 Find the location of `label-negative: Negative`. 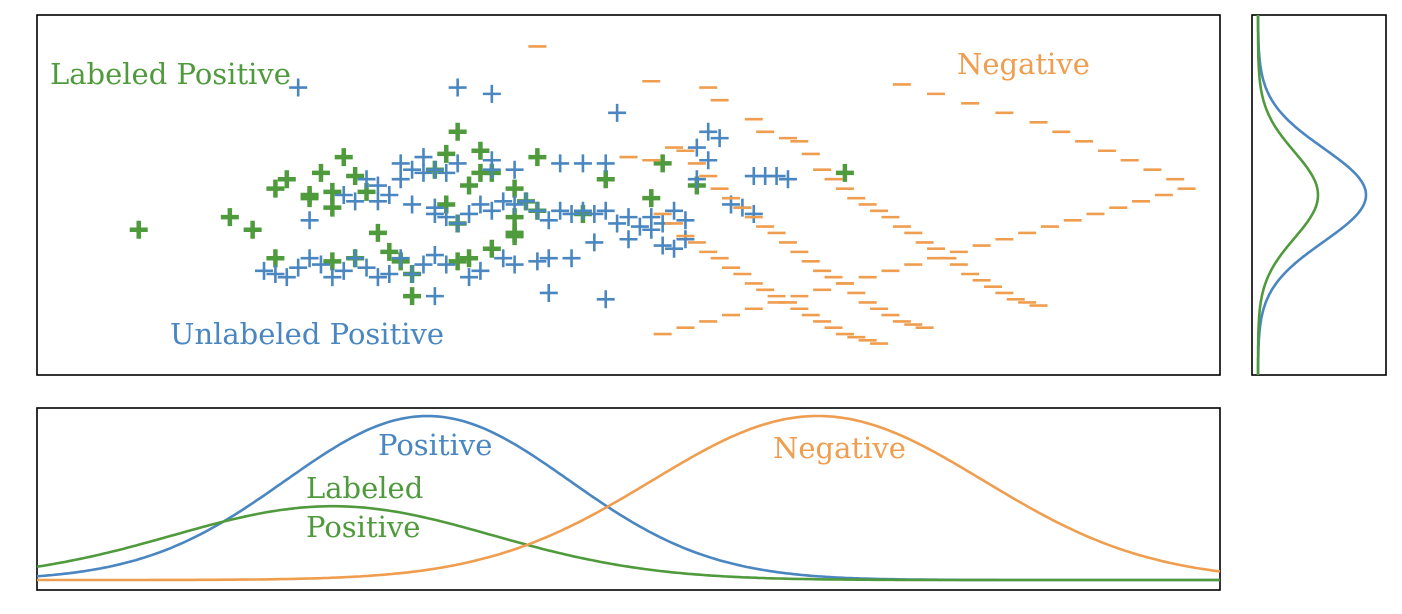

label-negative: Negative is located at coordinates (1023, 64).